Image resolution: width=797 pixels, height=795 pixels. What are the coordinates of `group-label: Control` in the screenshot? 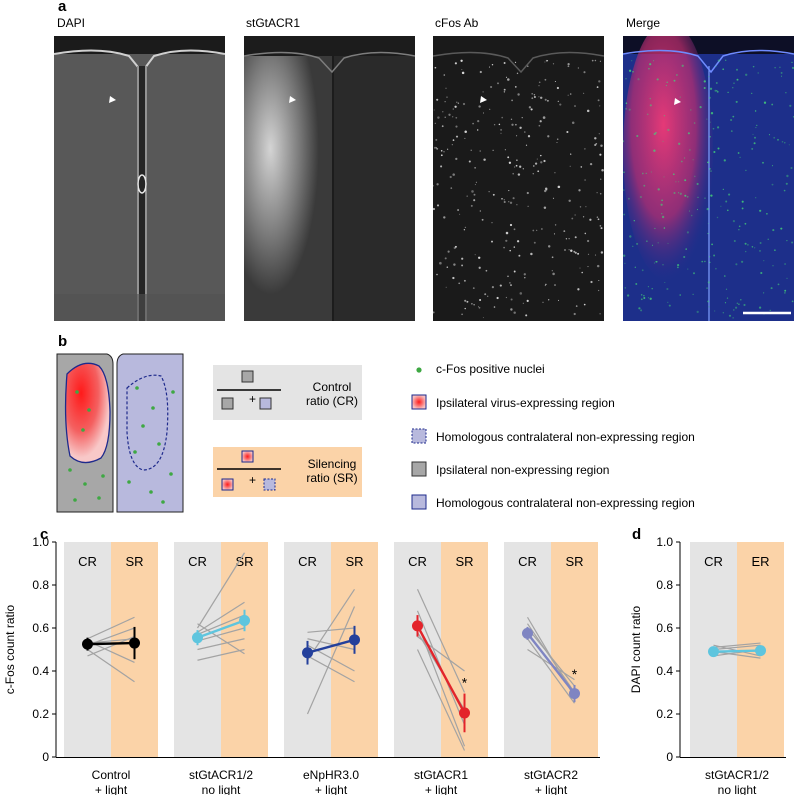 It's located at (111, 775).